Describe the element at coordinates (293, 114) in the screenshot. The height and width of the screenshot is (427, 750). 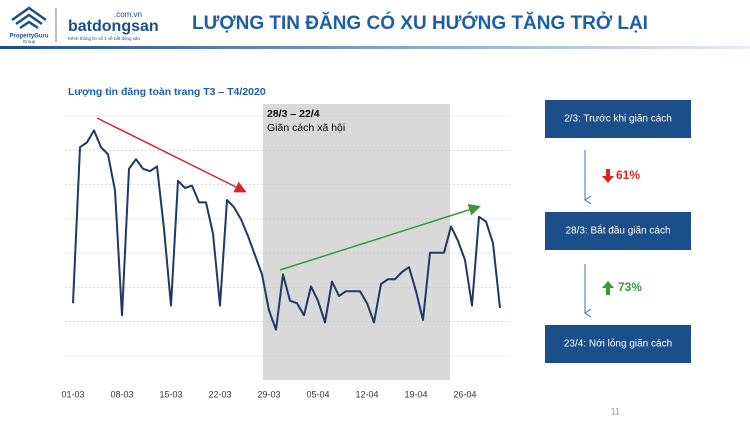
I see `period-label: 28/3 – 22/4` at that location.